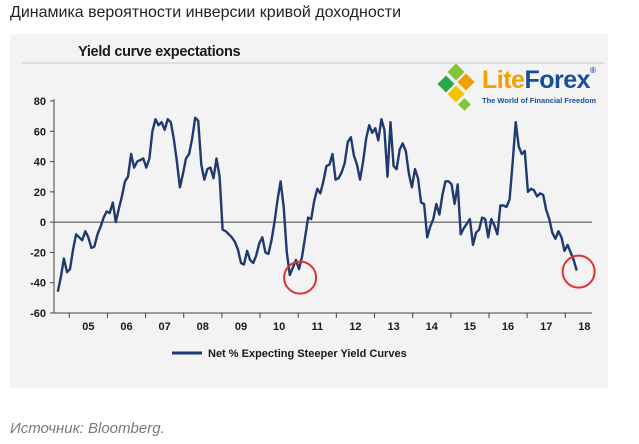 The height and width of the screenshot is (444, 639). I want to click on x-tick-label: 16, so click(508, 327).